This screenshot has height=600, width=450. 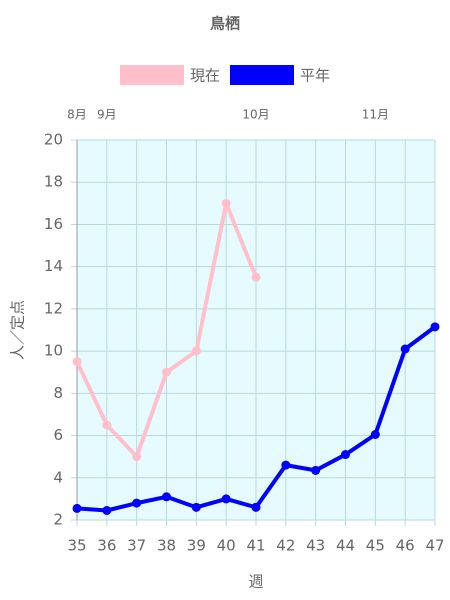 I want to click on legend-label: 現在, so click(x=205, y=76).